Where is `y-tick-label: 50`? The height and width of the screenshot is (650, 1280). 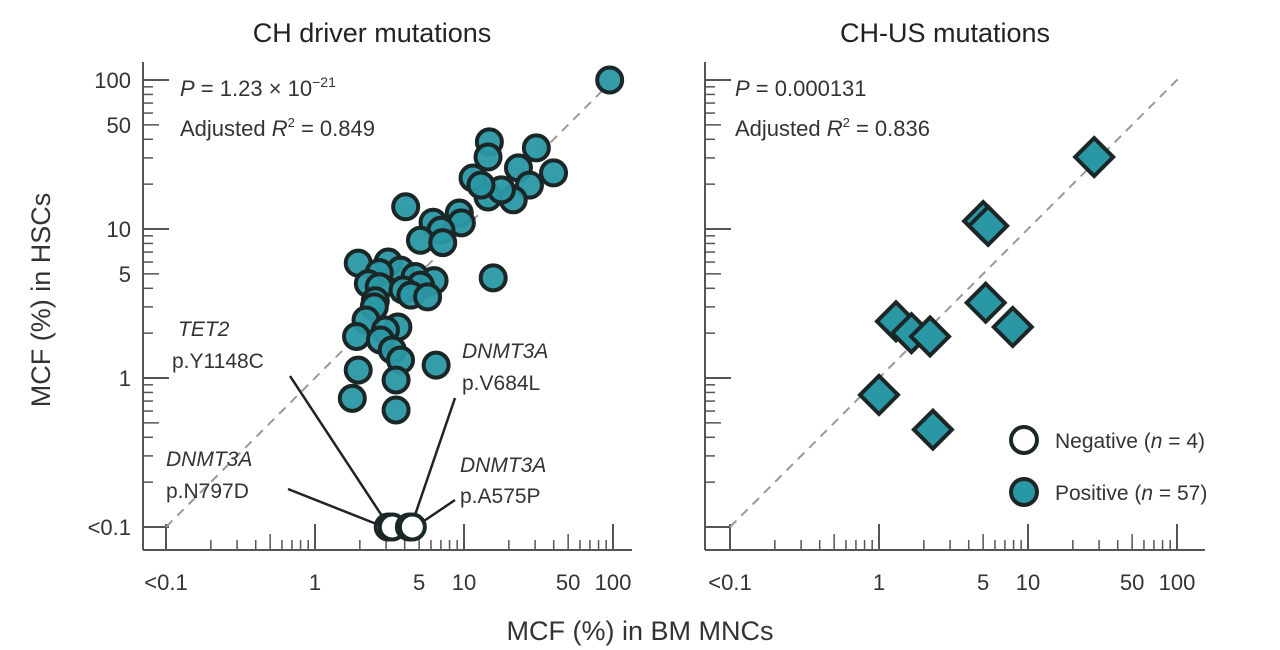 y-tick-label: 50 is located at coordinates (119, 125).